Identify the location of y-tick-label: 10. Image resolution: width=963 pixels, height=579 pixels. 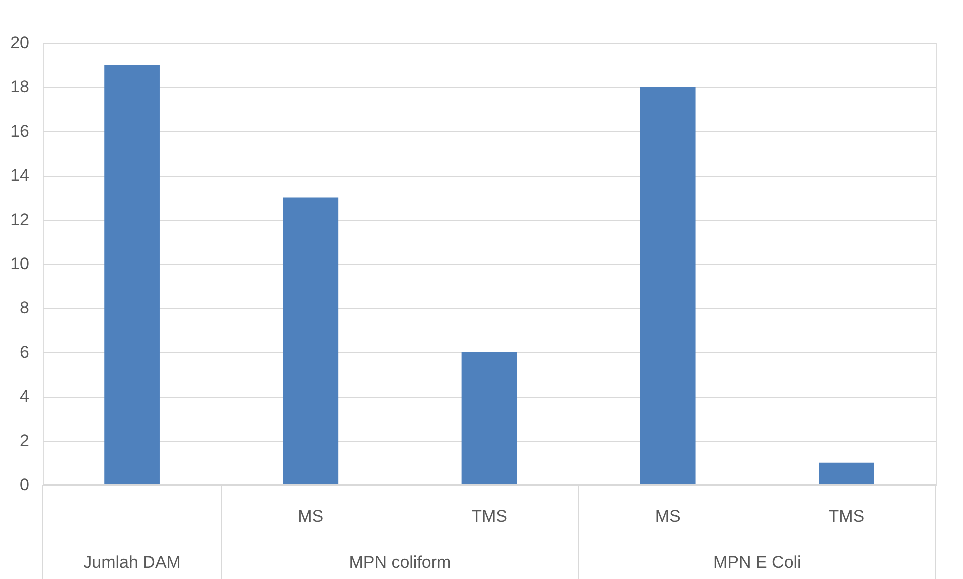
(20, 264).